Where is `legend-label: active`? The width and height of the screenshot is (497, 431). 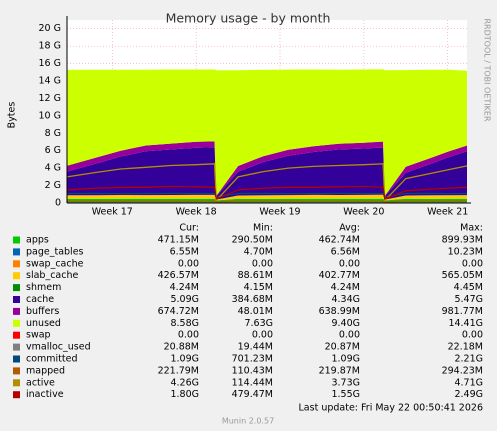 legend-label: active is located at coordinates (40, 382).